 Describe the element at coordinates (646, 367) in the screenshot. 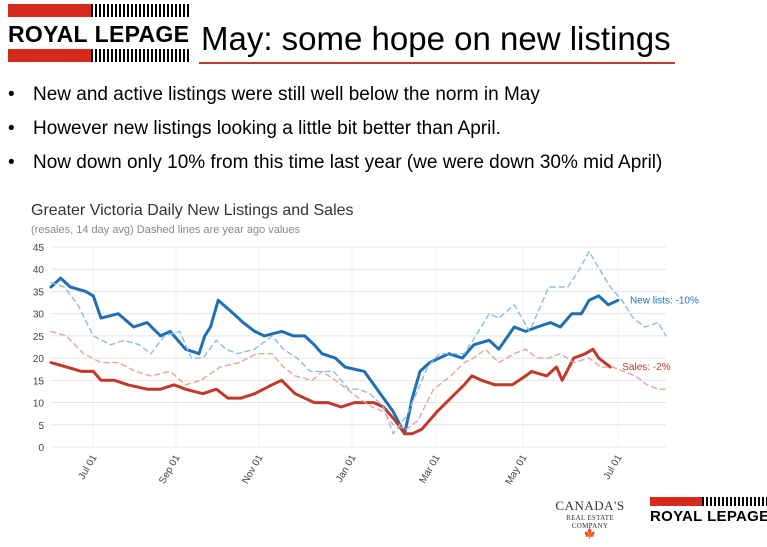

I see `series-end-label: Sales: -2%` at that location.